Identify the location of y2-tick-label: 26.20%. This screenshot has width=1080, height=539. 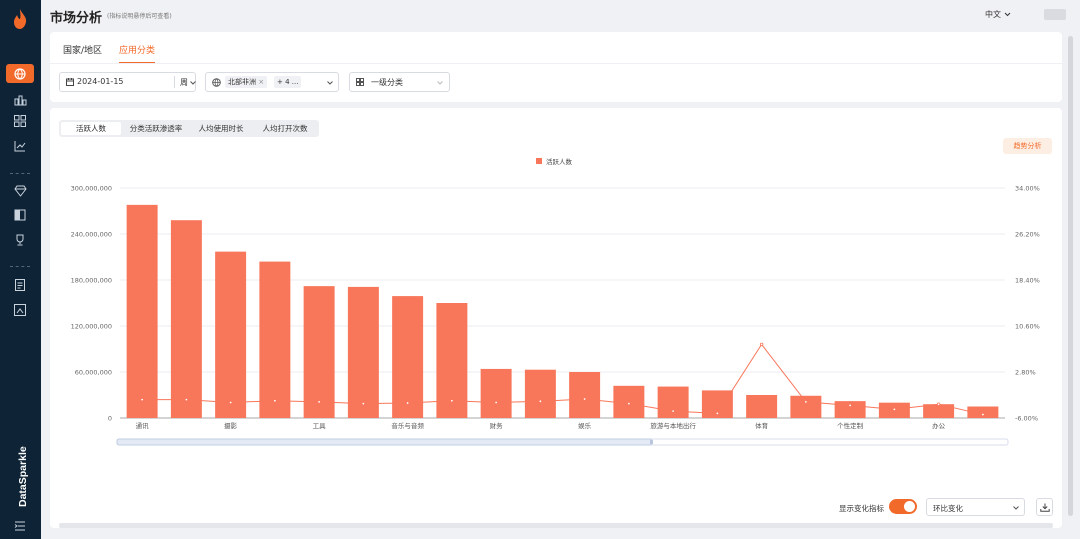
(1027, 235).